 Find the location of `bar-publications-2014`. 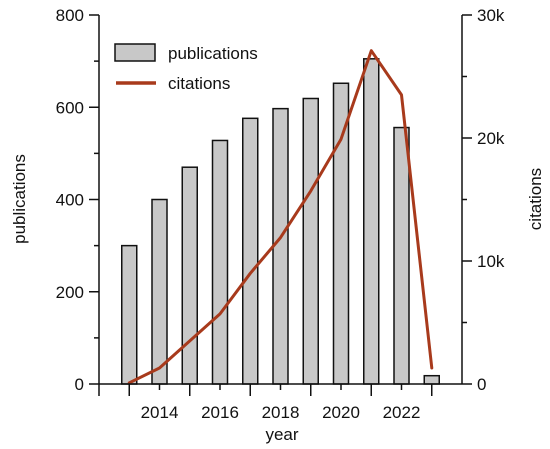

bar-publications-2014 is located at coordinates (159, 291).